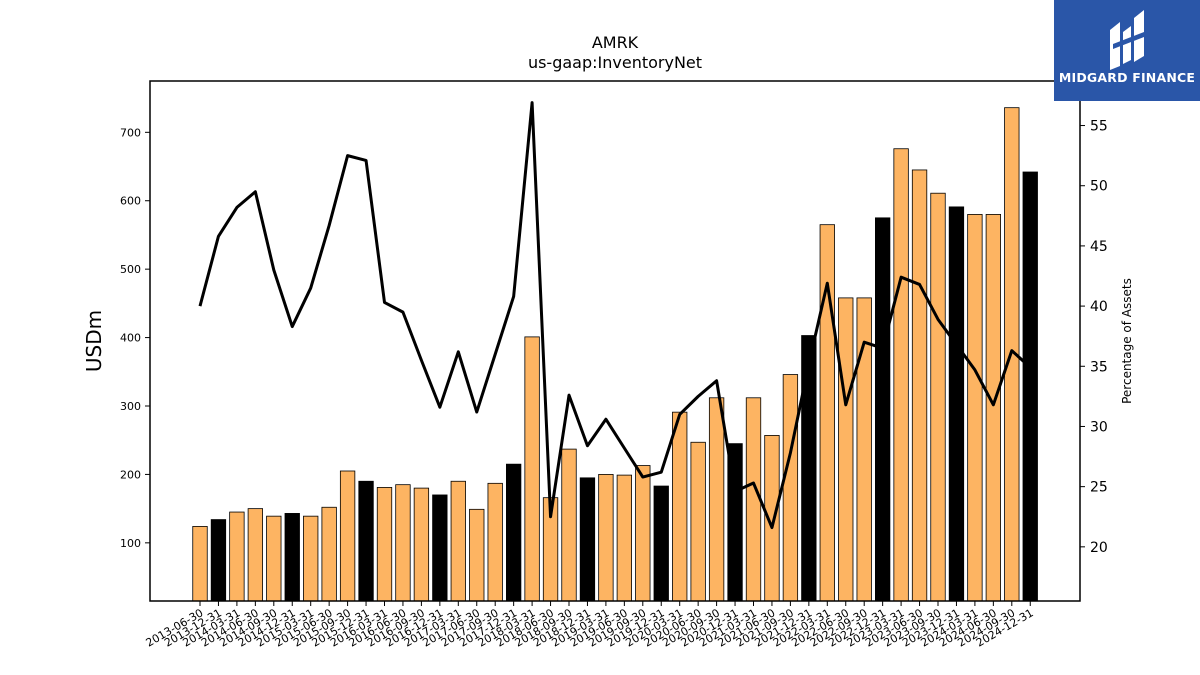  Describe the element at coordinates (615, 62) in the screenshot. I see `chart-subtitle: us-gaap:InventoryNet` at that location.